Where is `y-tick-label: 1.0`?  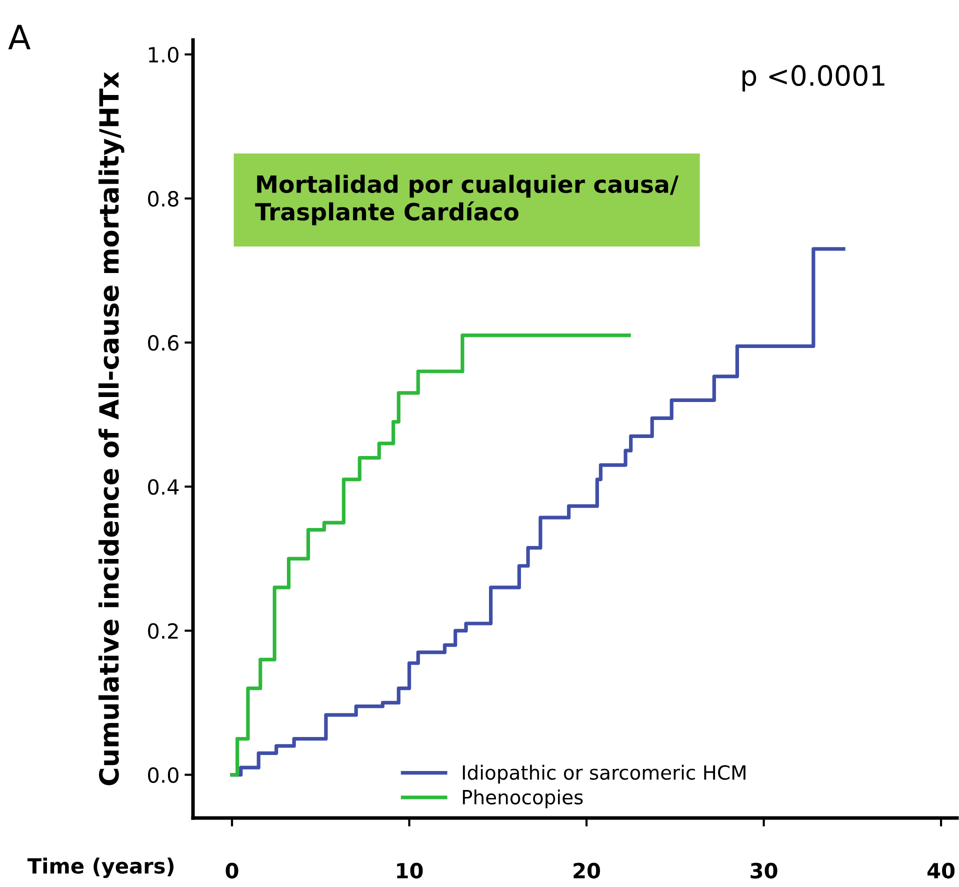 y-tick-label: 1.0 is located at coordinates (163, 54).